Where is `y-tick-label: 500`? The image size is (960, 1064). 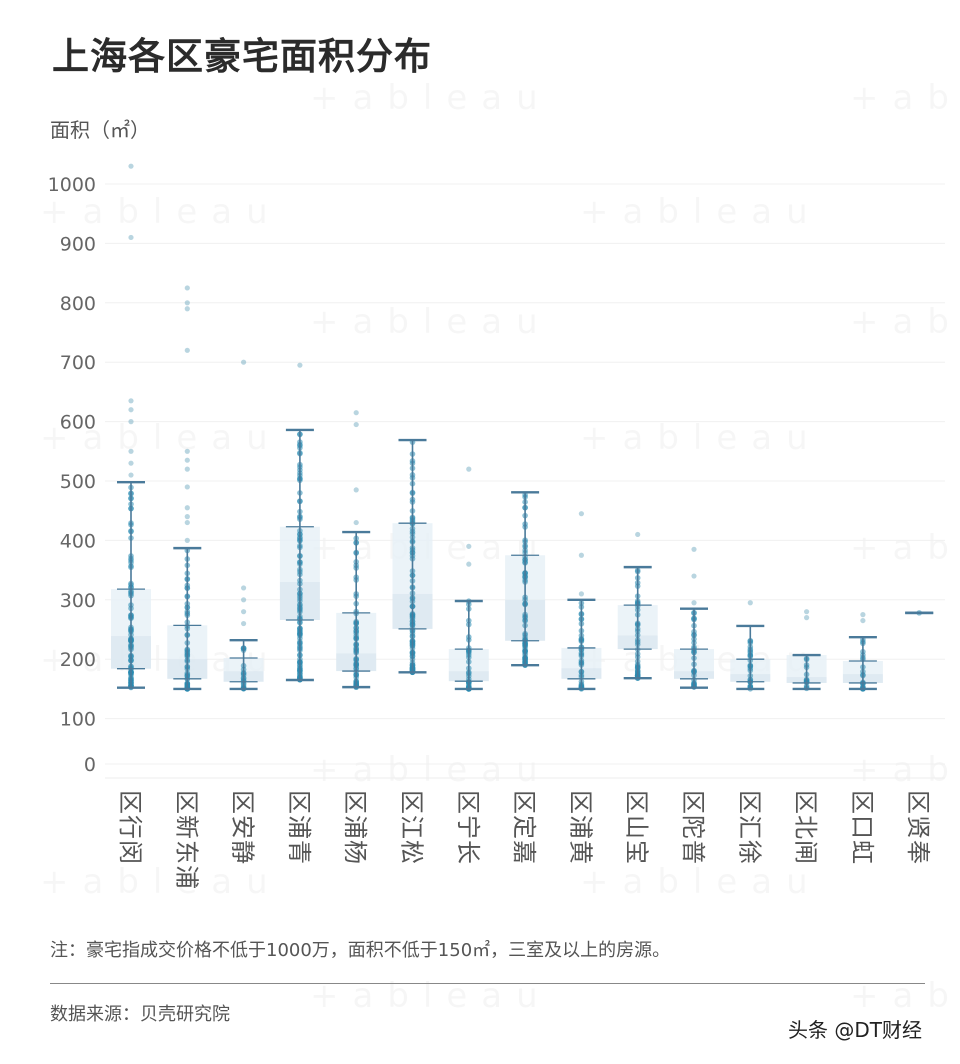
y-tick-label: 500 is located at coordinates (78, 482).